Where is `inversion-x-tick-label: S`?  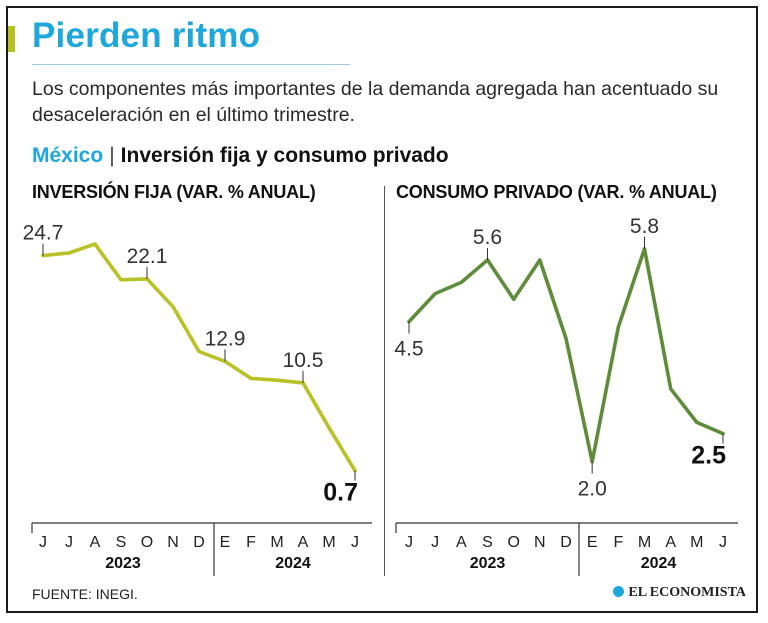
inversion-x-tick-label: S is located at coordinates (121, 542).